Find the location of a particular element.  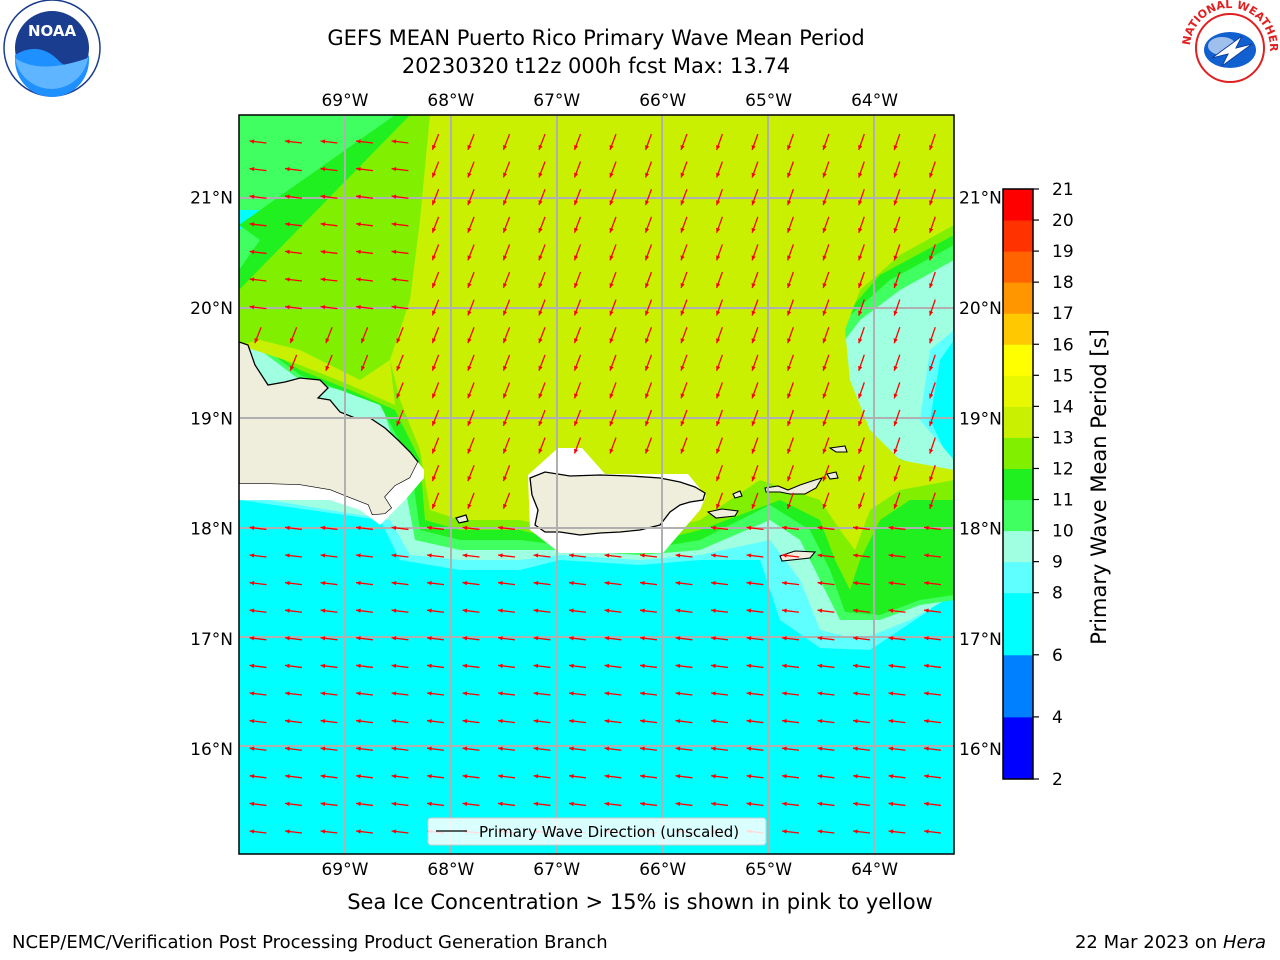

colorbar-tick-label: 13 is located at coordinates (1063, 438).